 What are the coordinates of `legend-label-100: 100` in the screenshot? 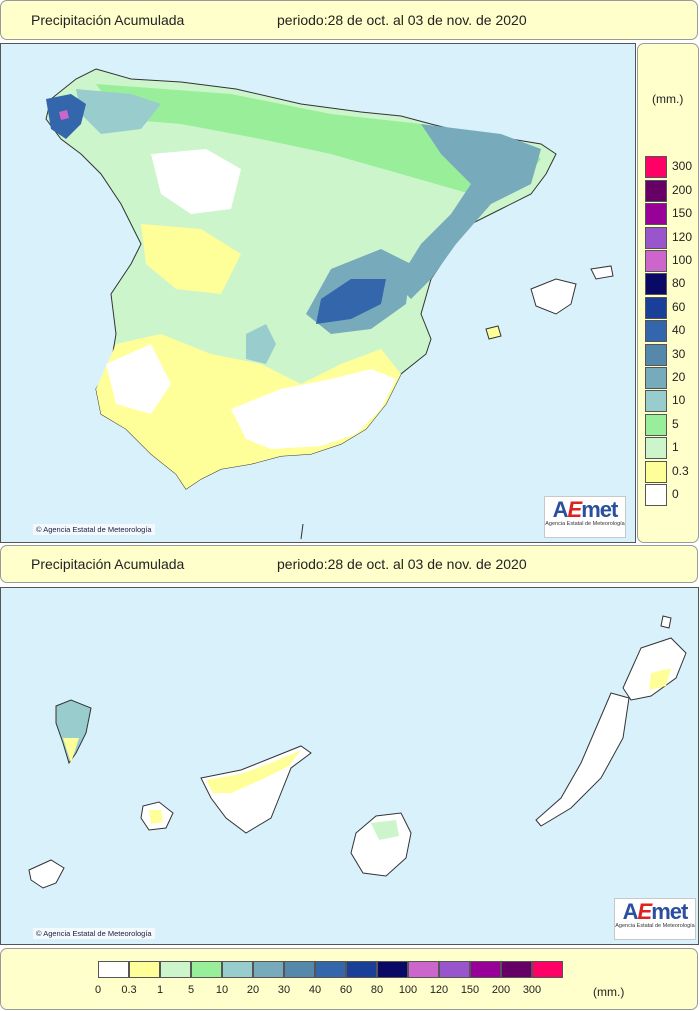 It's located at (682, 260).